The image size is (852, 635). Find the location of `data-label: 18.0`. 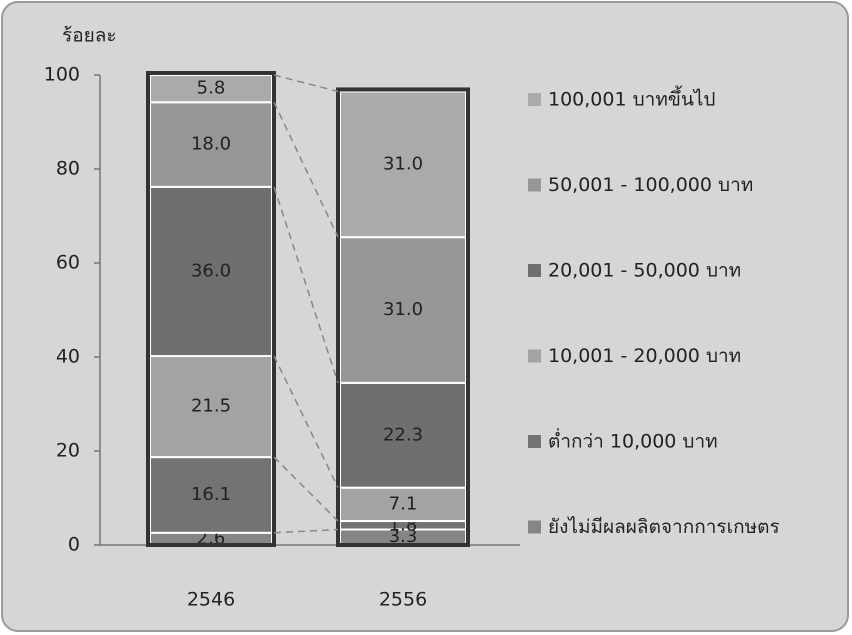

data-label: 18.0 is located at coordinates (211, 144).